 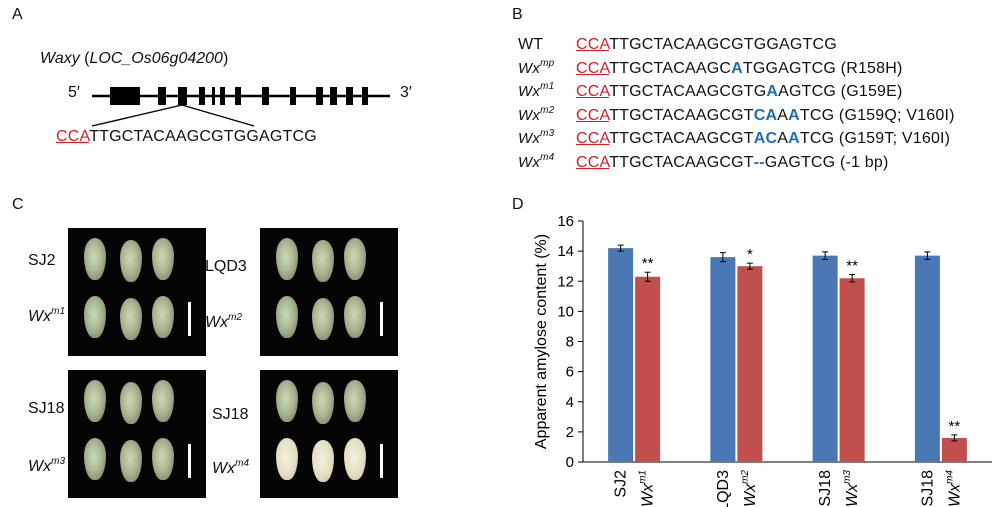 I want to click on photo-label-mutant: Wxm4, so click(x=231, y=468).